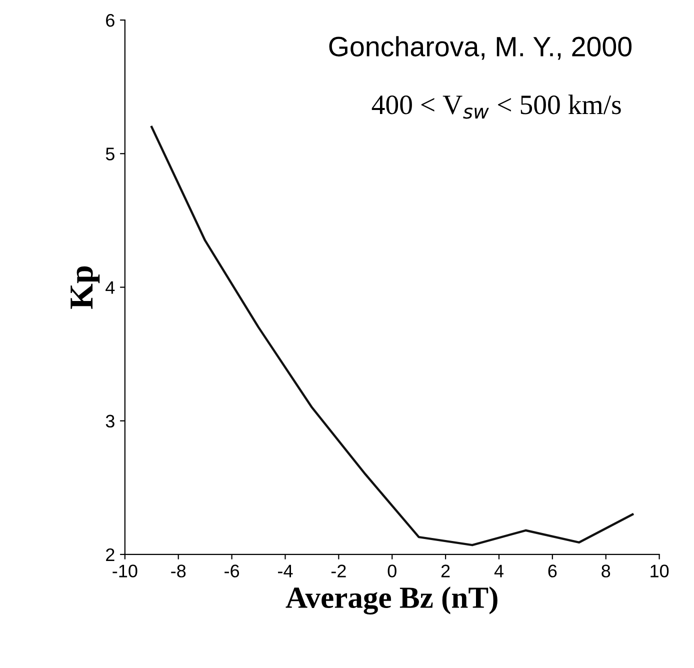  What do you see at coordinates (110, 287) in the screenshot?
I see `y-tick-label: 4` at bounding box center [110, 287].